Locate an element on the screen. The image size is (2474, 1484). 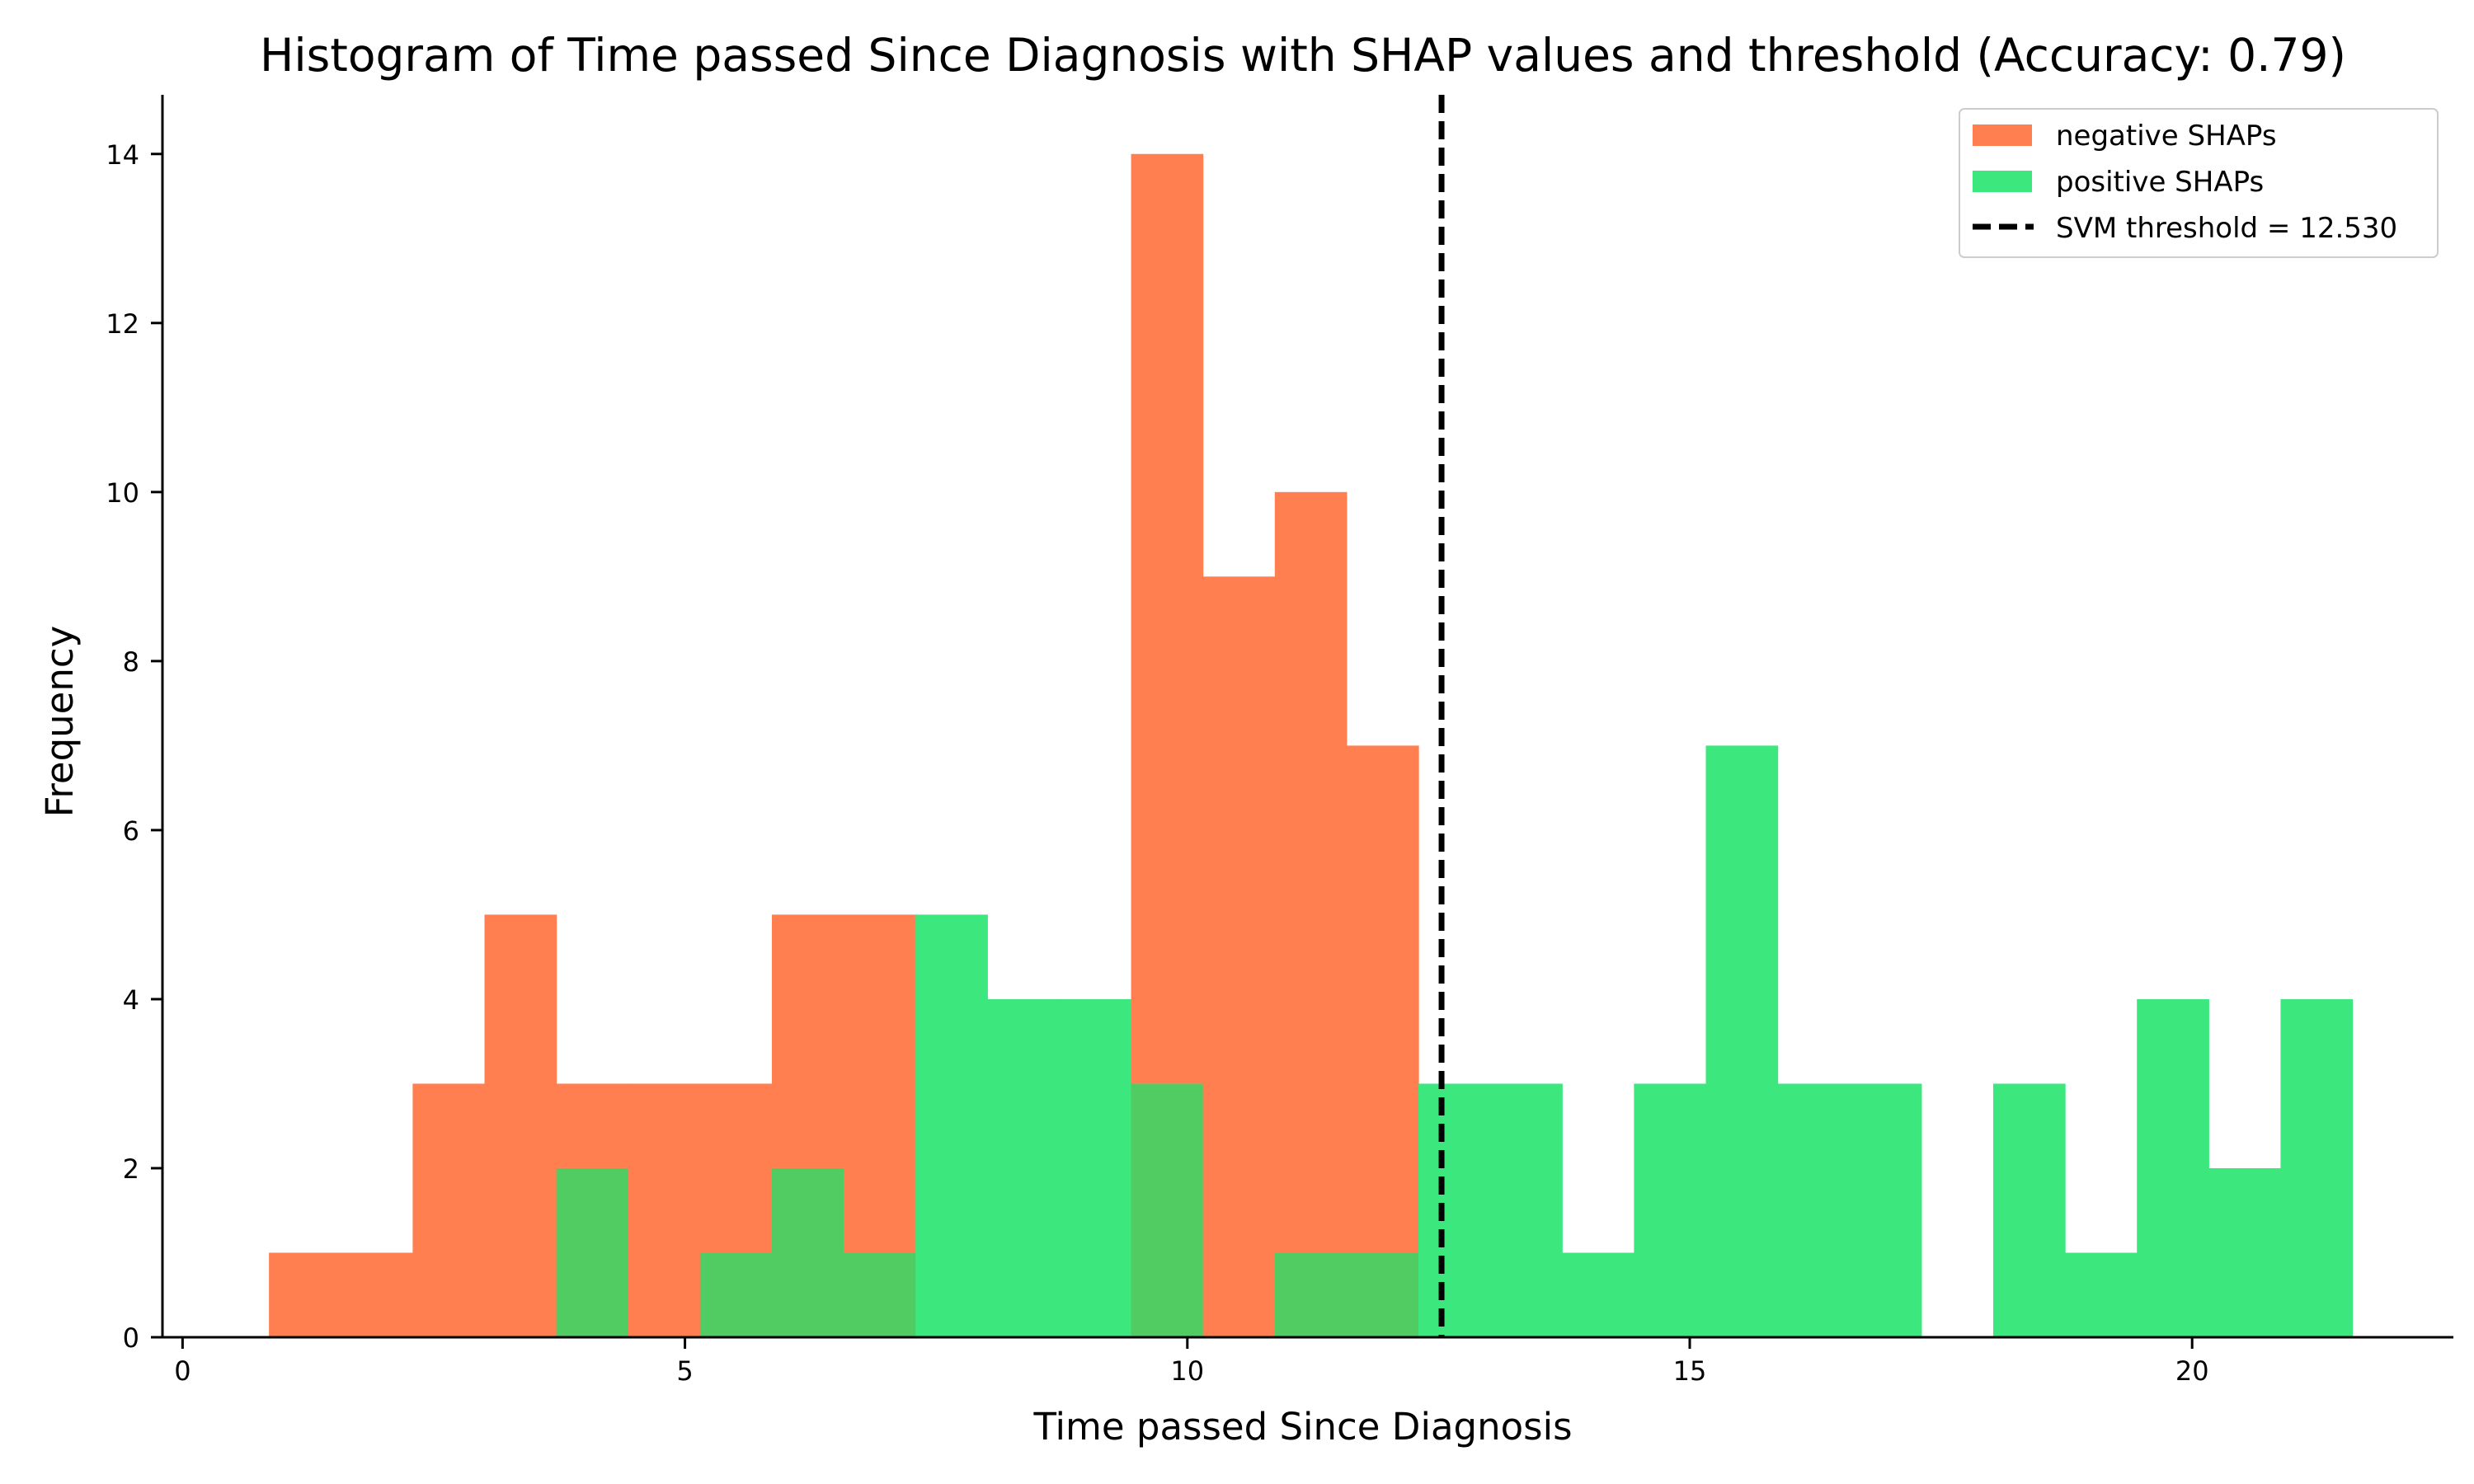
legend-frame is located at coordinates (2199, 183).